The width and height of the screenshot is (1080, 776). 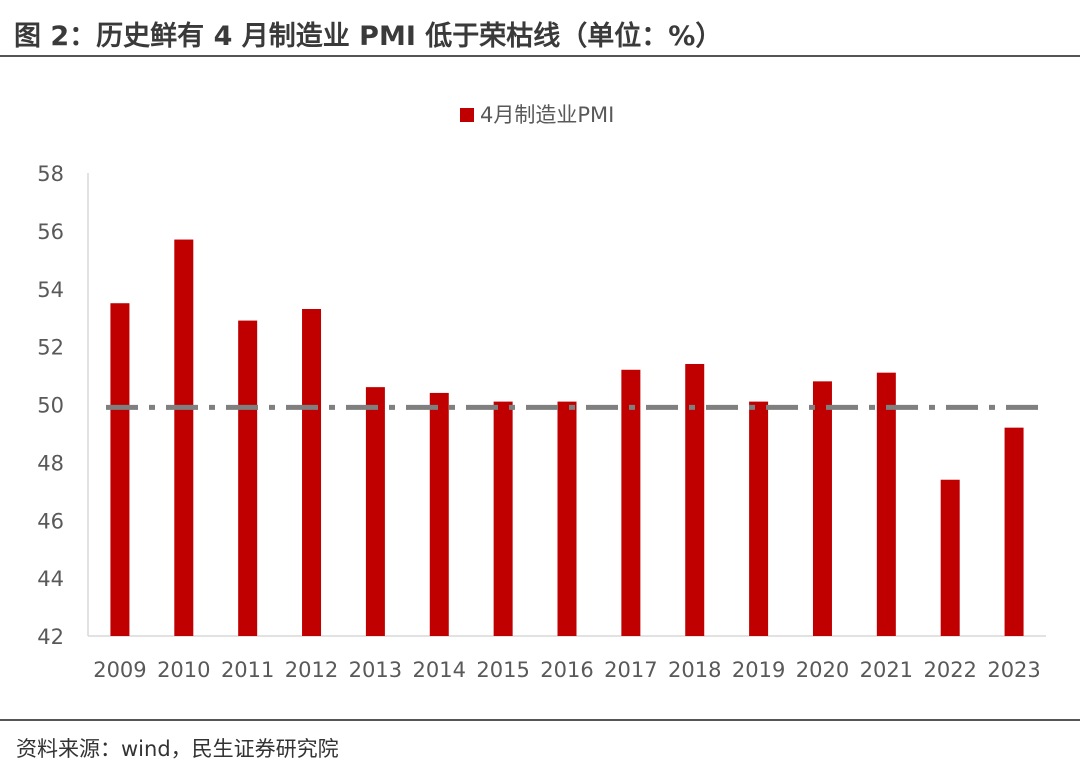 What do you see at coordinates (177, 749) in the screenshot?
I see `source-note: 资料来源：wind，民生证券研究院` at bounding box center [177, 749].